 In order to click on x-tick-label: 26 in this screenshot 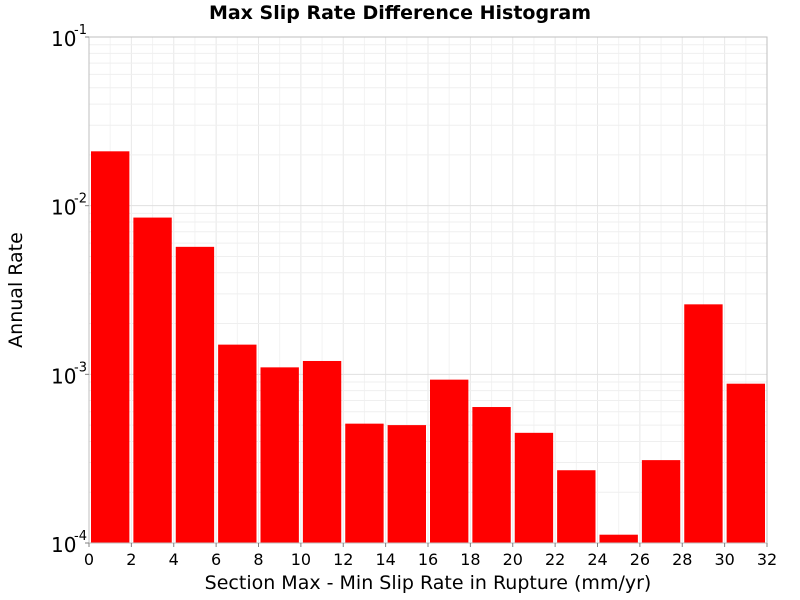, I will do `click(640, 559)`.